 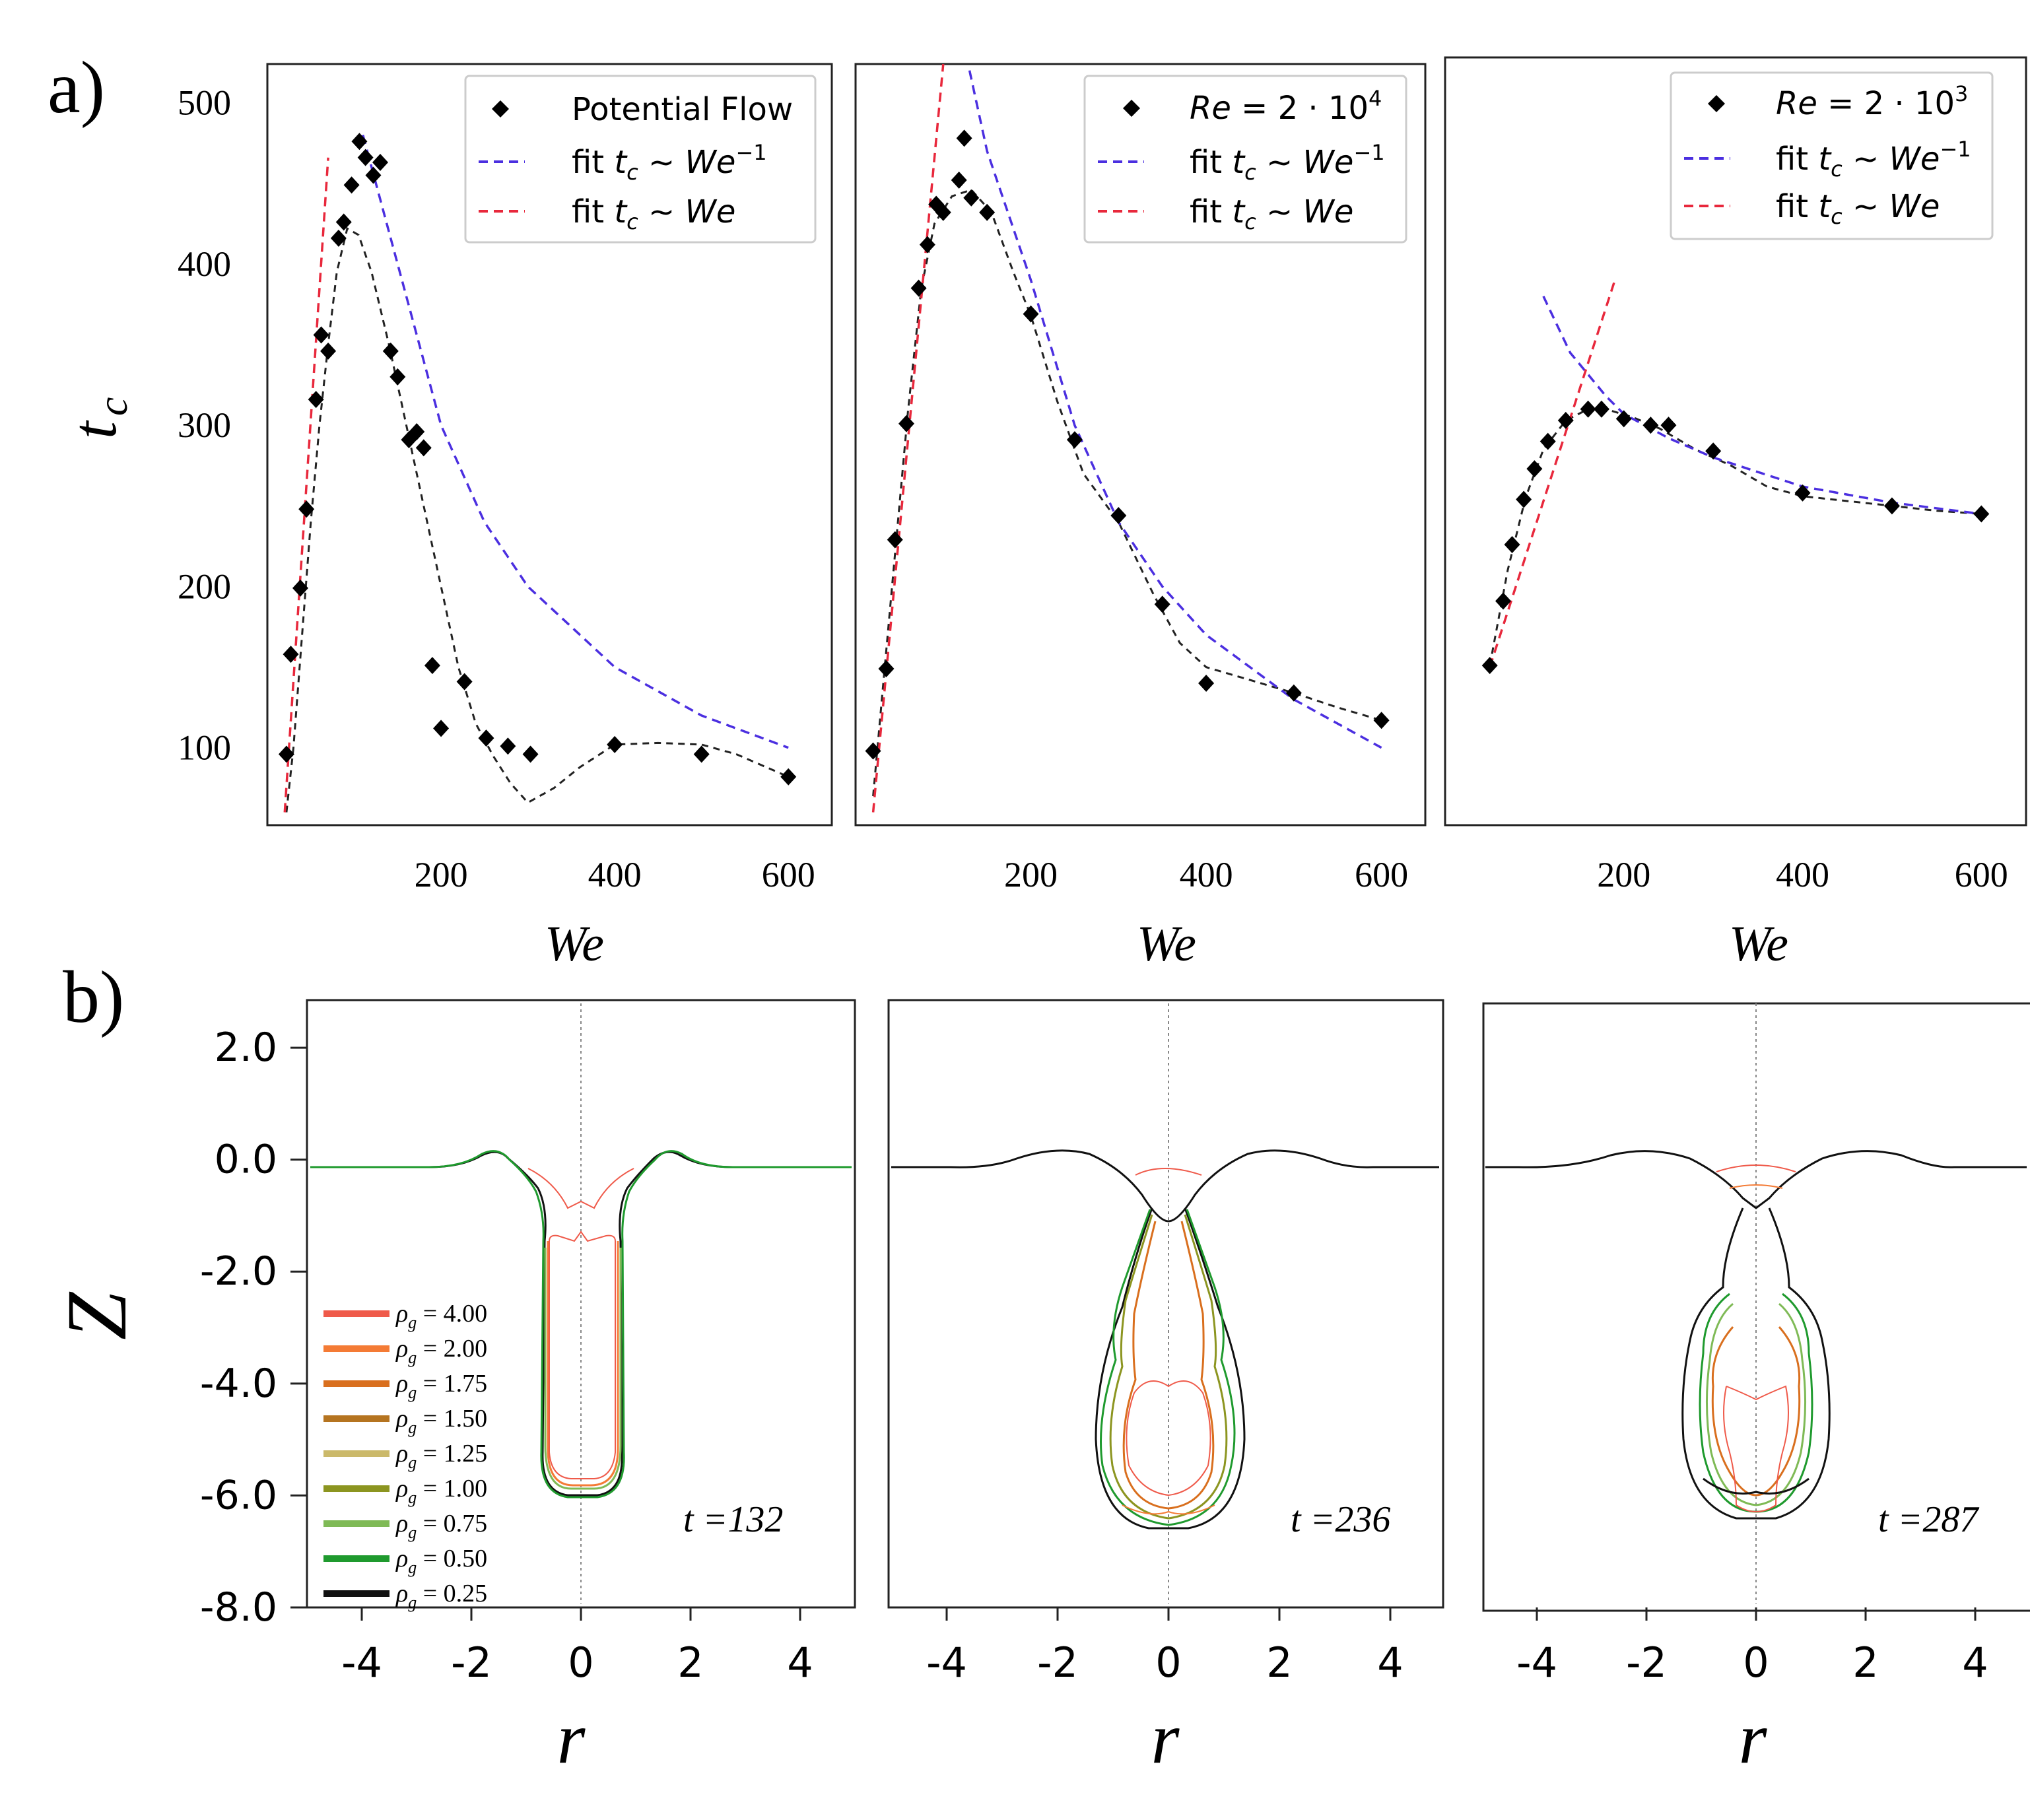 I want to click on bottom-x-ticks: -4 -2 0 2 4 -4 -2 0 2 4 -4 -2 0 2 4, so click(x=1164, y=1647).